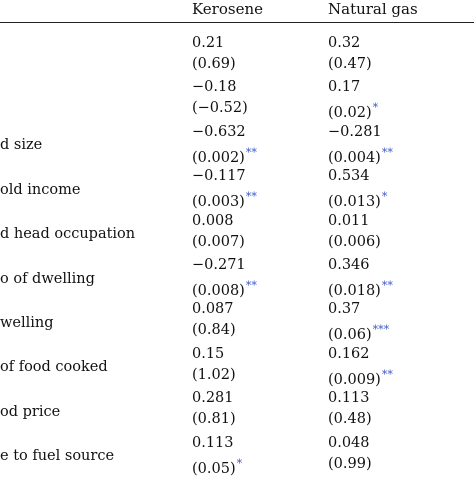 The height and width of the screenshot is (478, 474). I want to click on natural_gas-pvalue: (0.99), so click(350, 464).